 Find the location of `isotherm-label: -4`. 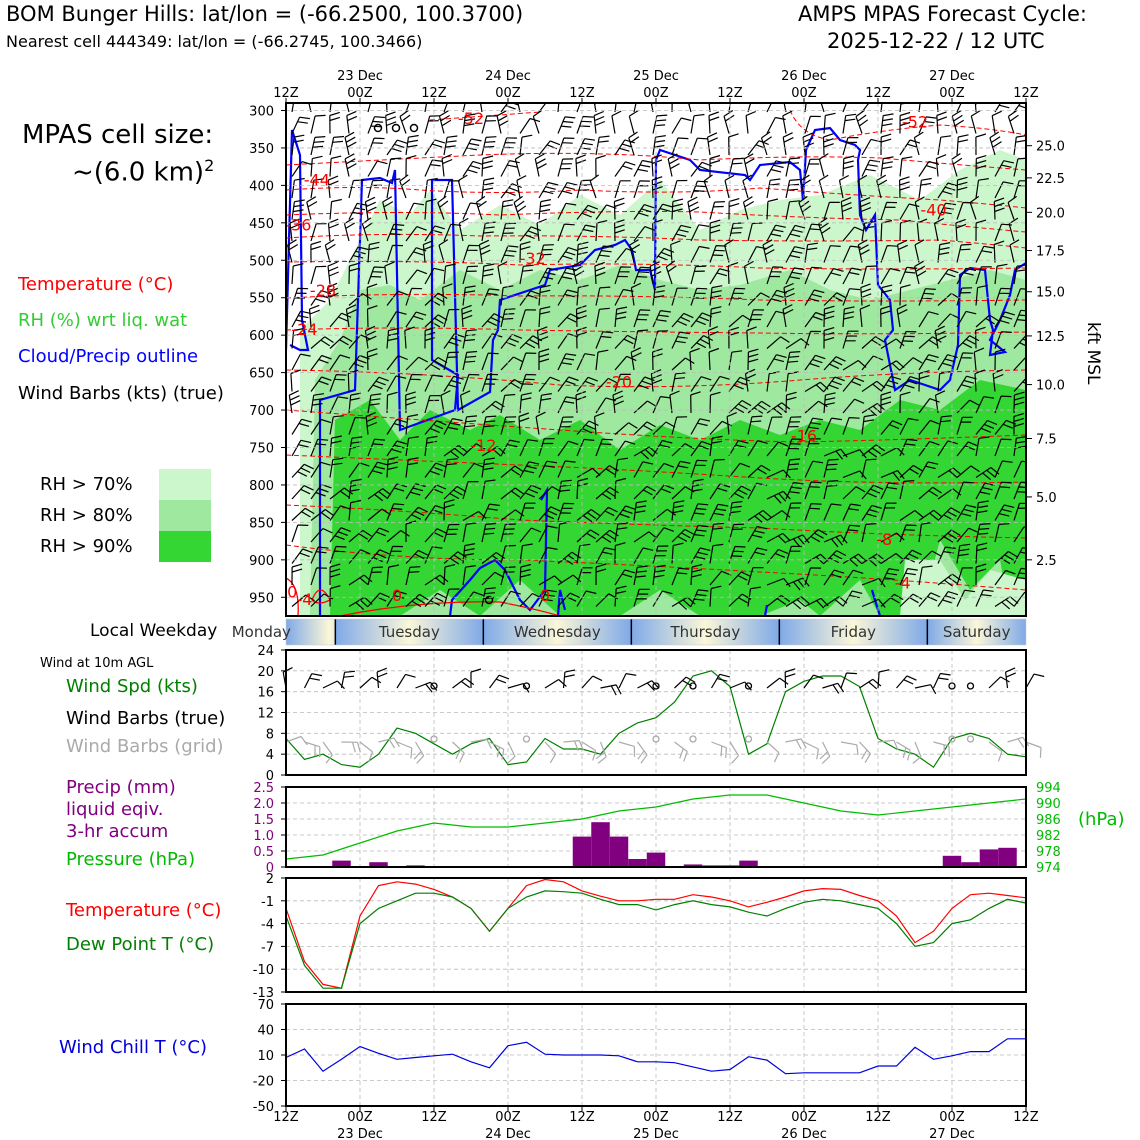

isotherm-label: -4 is located at coordinates (305, 599).